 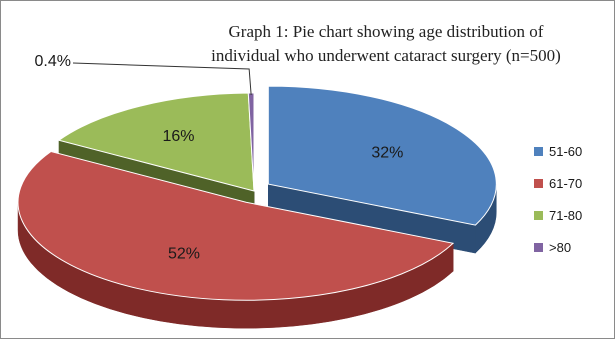 What do you see at coordinates (53, 61) in the screenshot?
I see `data-label-gt80: 0.4%` at bounding box center [53, 61].